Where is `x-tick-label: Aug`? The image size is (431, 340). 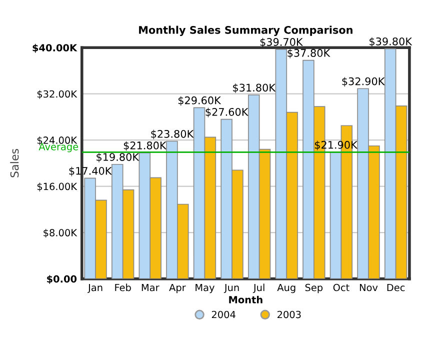
x-tick-label: Aug is located at coordinates (286, 289).